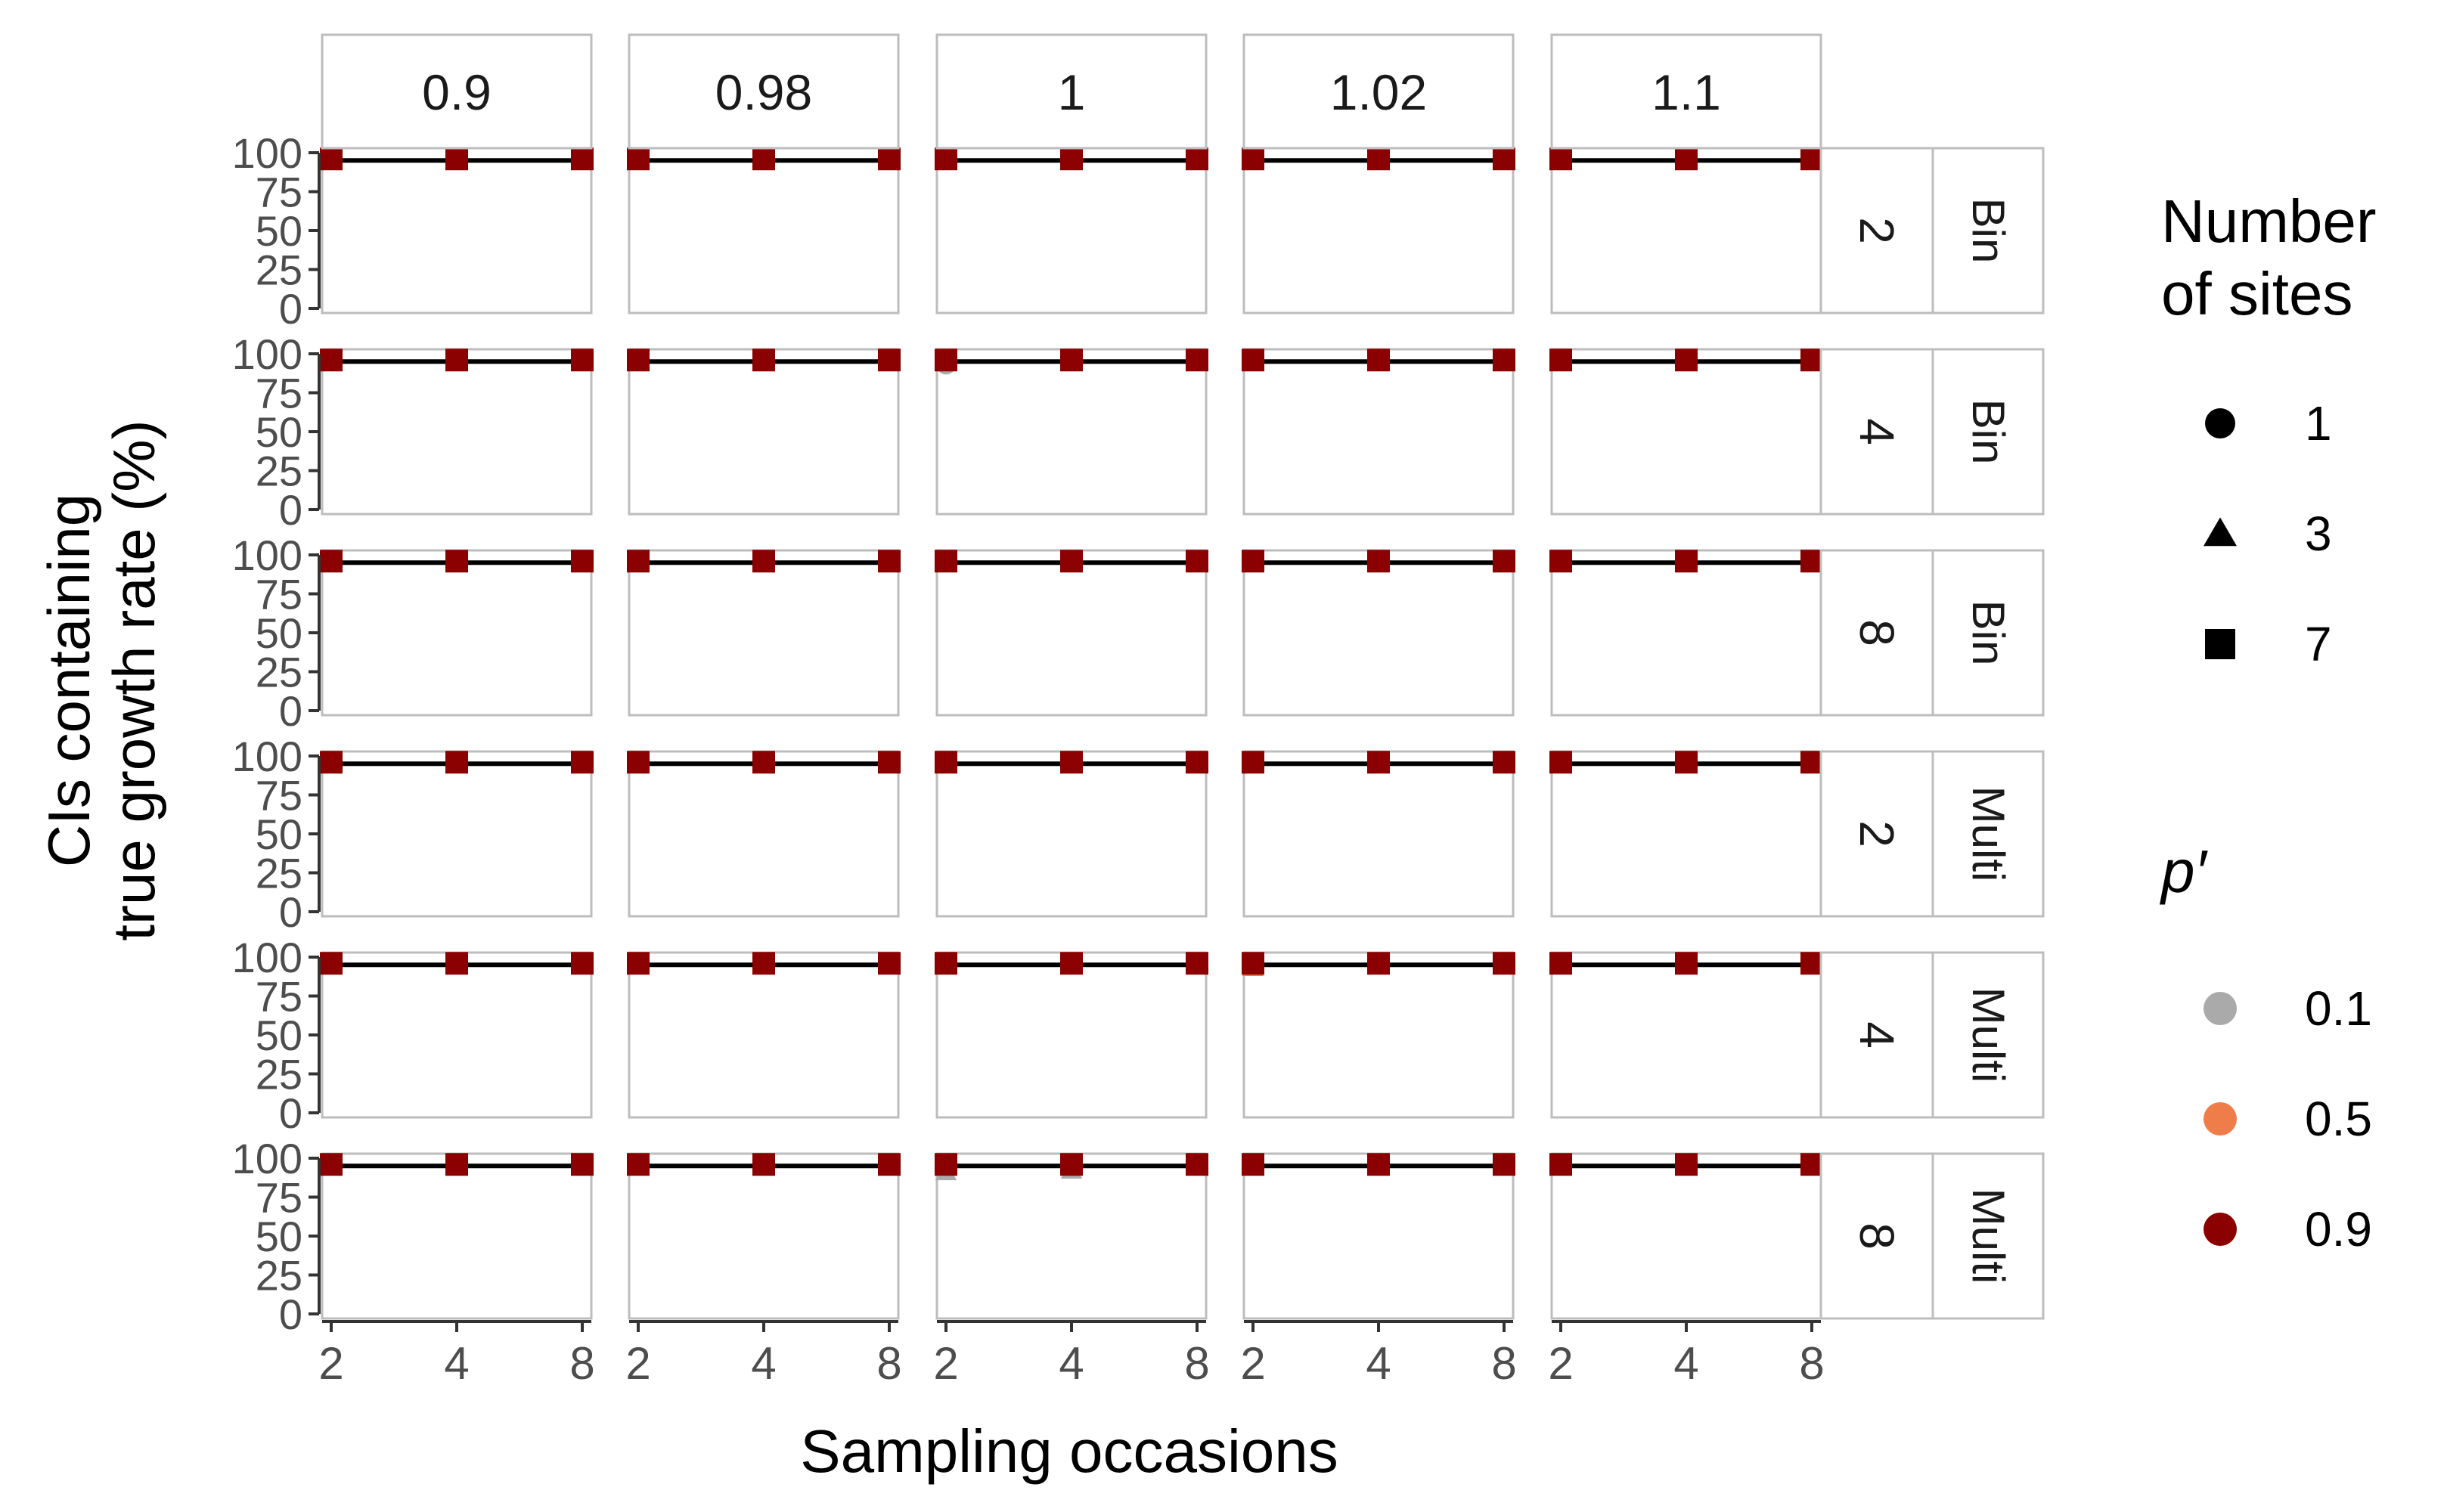 The image size is (2447, 1512). What do you see at coordinates (2318, 534) in the screenshot?
I see `legend-shape-label: 3` at bounding box center [2318, 534].